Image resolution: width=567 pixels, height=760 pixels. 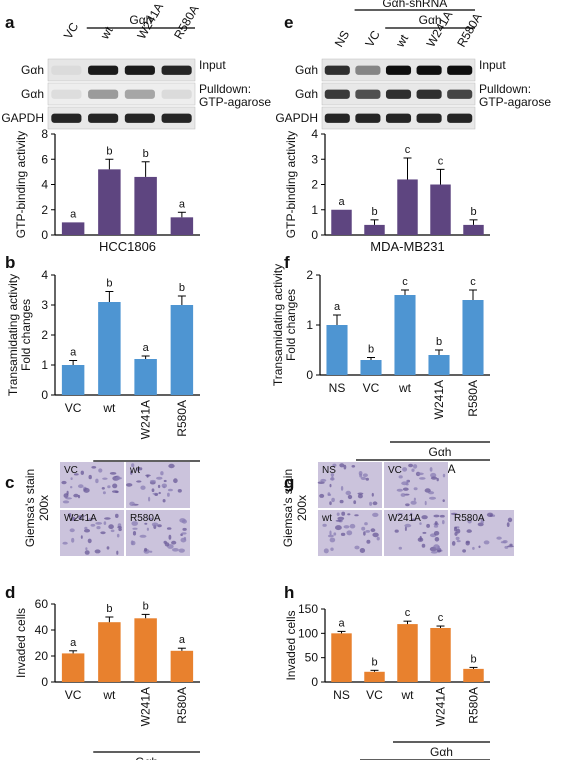 I want to click on category-label-wt: wt, so click(x=109, y=695).